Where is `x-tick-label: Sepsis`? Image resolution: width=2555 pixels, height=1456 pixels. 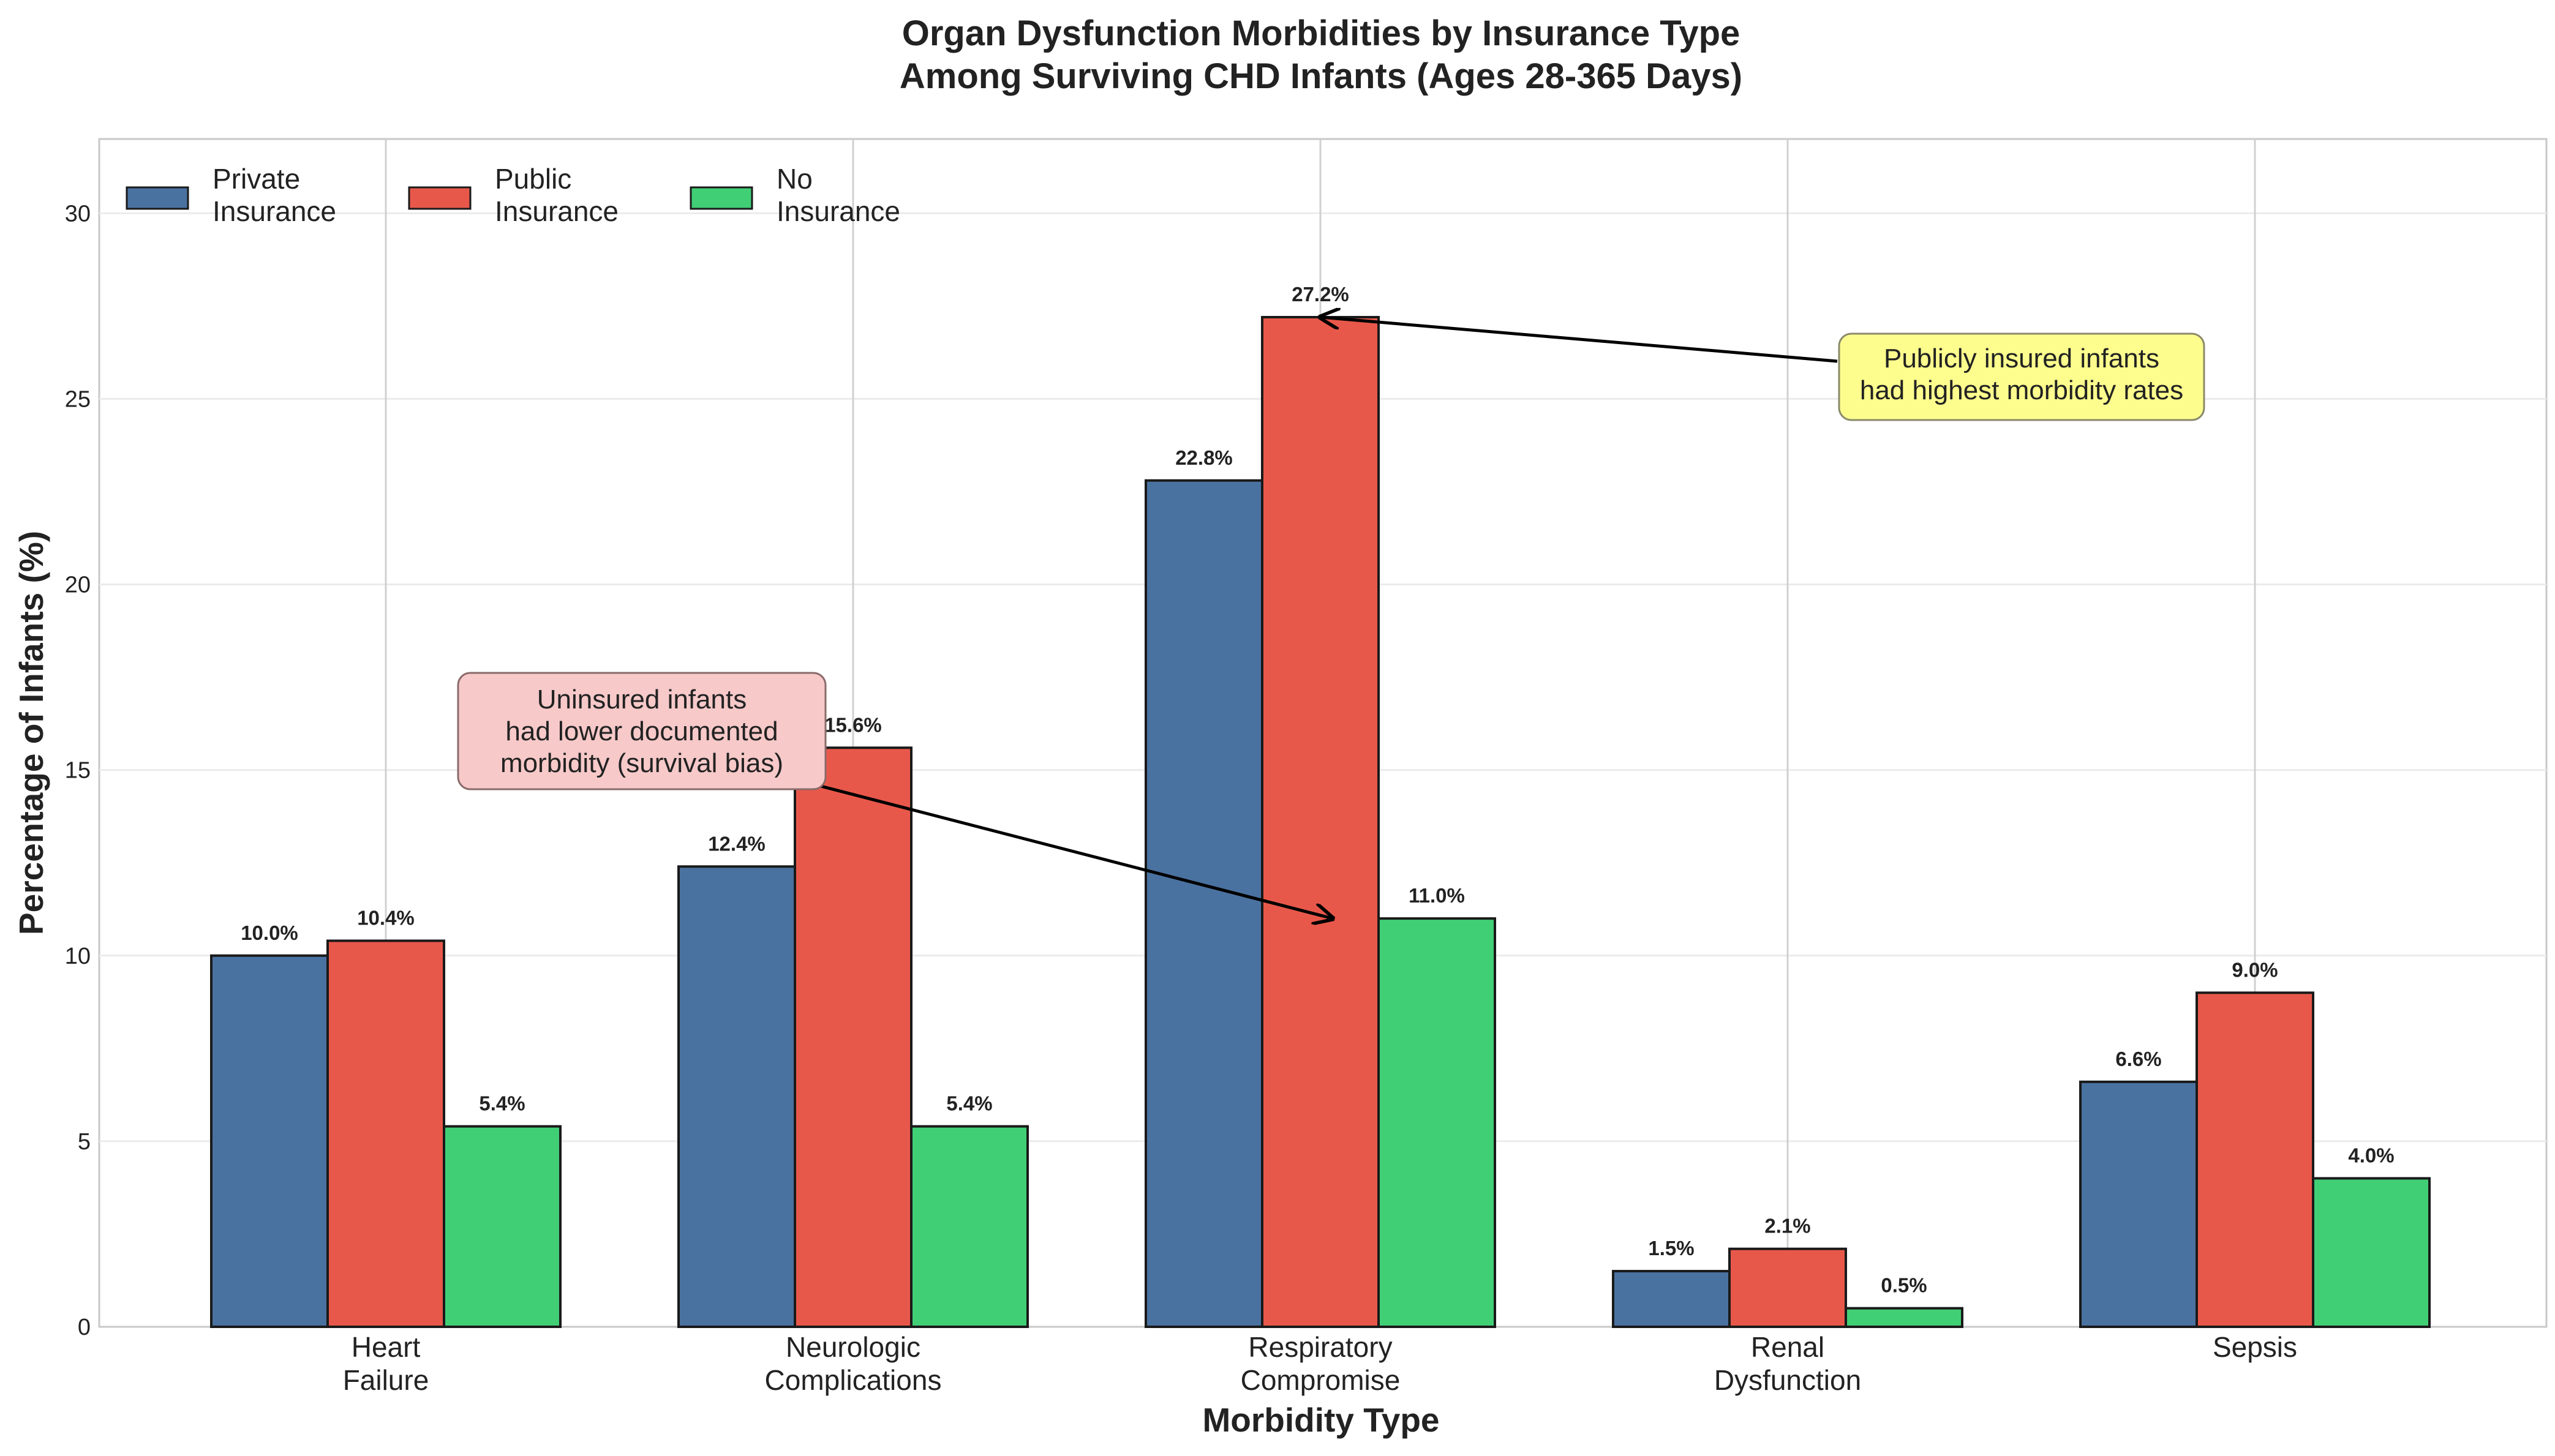 x-tick-label: Sepsis is located at coordinates (2255, 1347).